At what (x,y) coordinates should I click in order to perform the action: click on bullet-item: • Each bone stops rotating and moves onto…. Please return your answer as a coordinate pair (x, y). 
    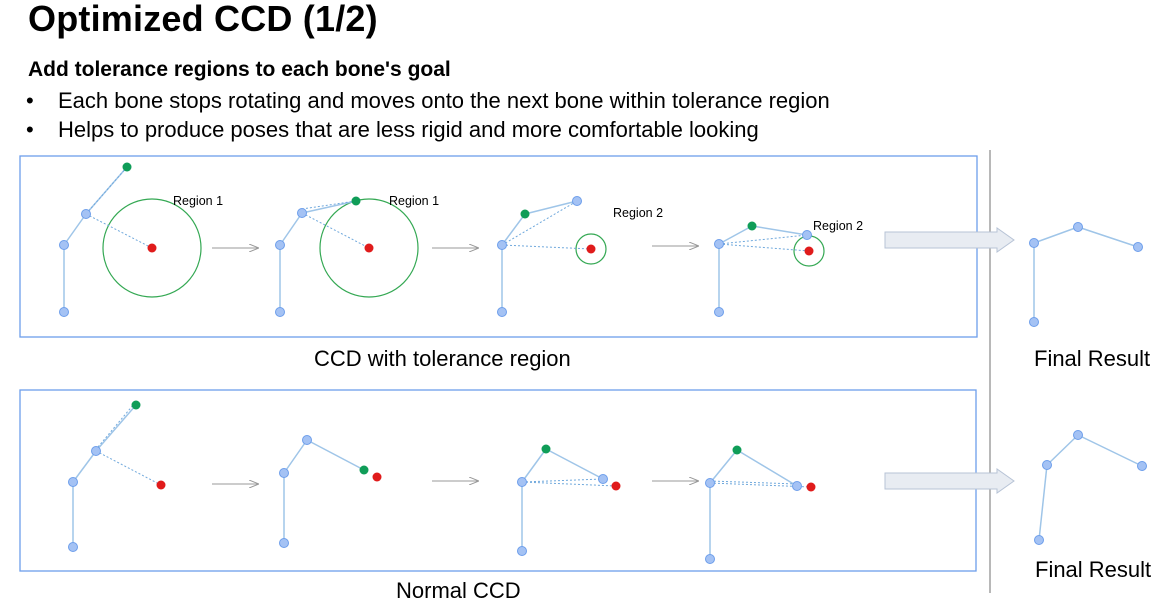
    Looking at the image, I should click on (427, 100).